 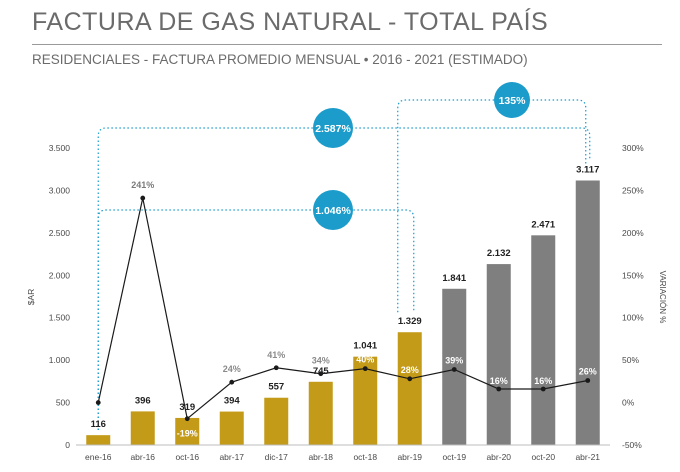 What do you see at coordinates (31, 297) in the screenshot?
I see `y-axis-label: $AR` at bounding box center [31, 297].